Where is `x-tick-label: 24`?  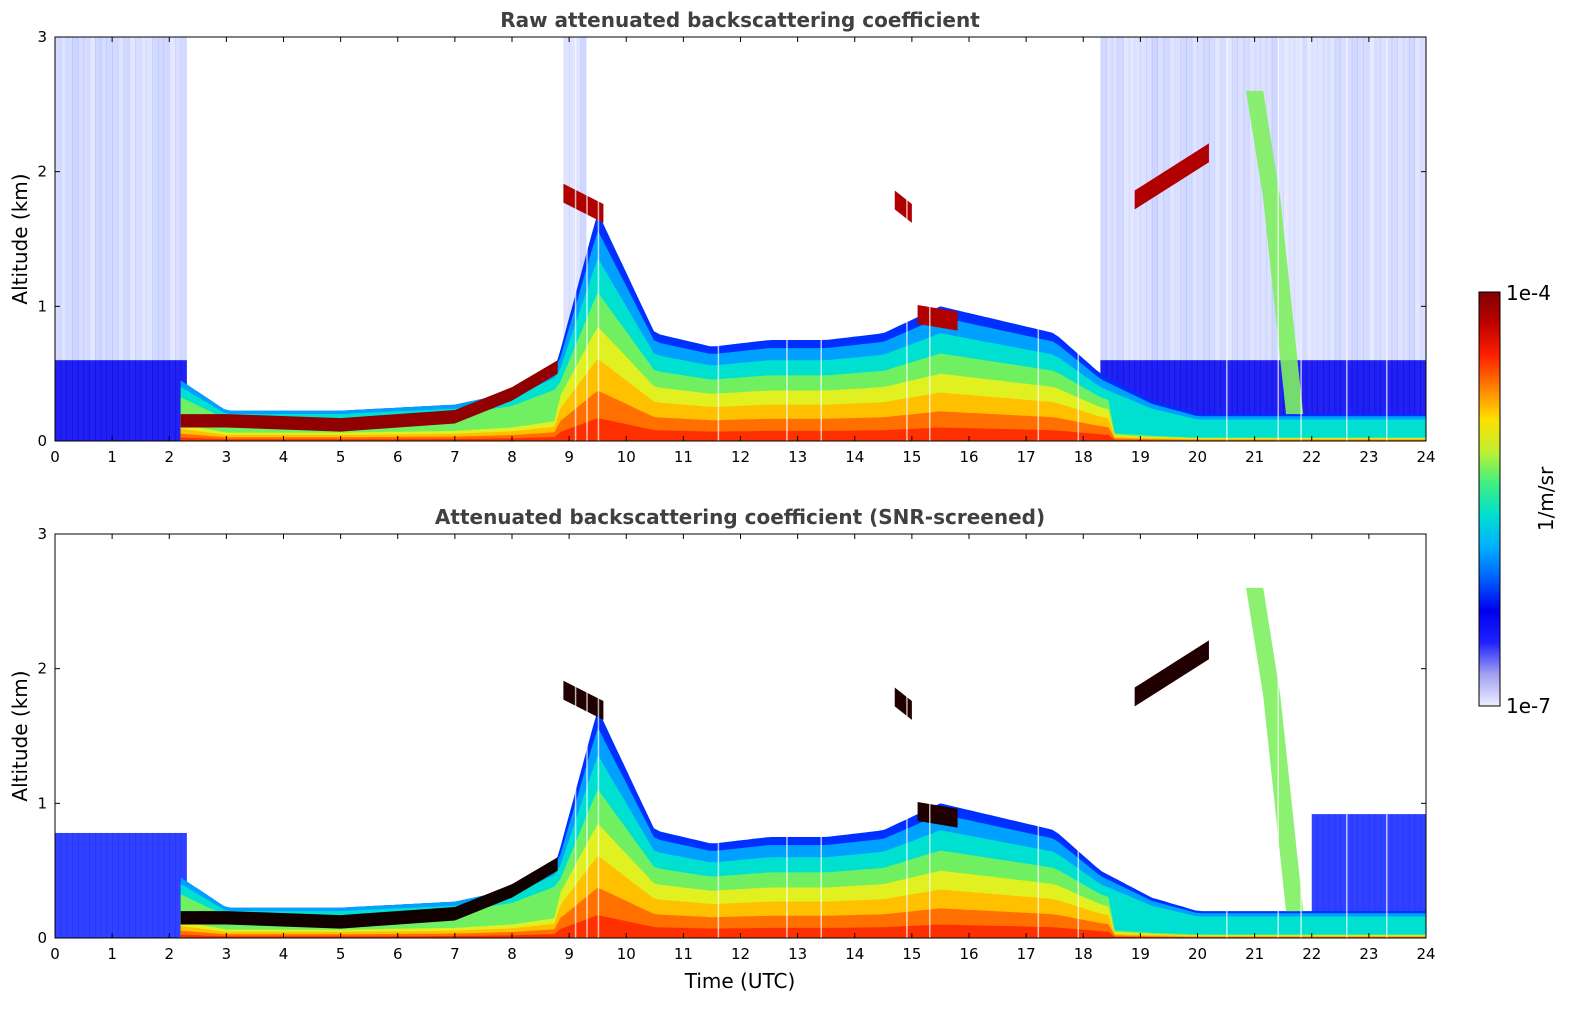
x-tick-label: 24 is located at coordinates (1425, 954).